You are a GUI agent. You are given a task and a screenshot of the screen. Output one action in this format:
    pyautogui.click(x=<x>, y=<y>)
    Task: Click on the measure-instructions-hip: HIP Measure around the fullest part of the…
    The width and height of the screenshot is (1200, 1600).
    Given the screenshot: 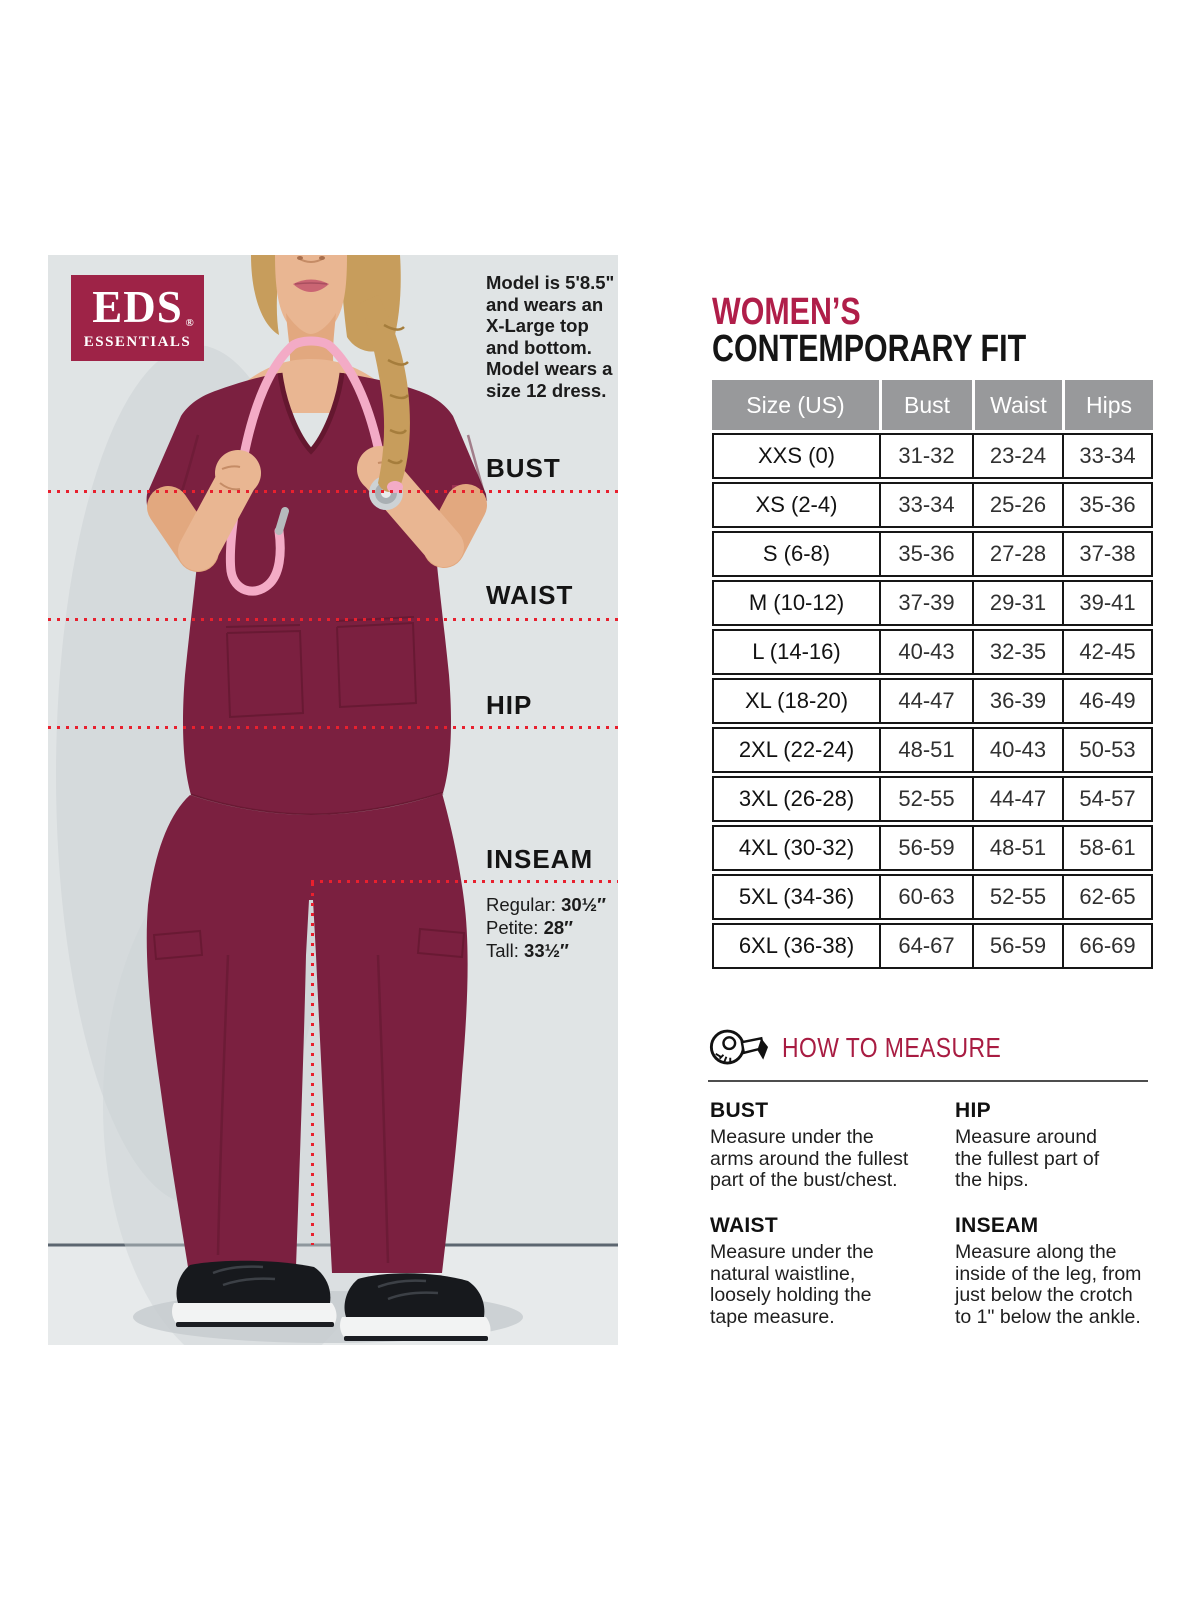 What is the action you would take?
    pyautogui.click(x=1057, y=1145)
    